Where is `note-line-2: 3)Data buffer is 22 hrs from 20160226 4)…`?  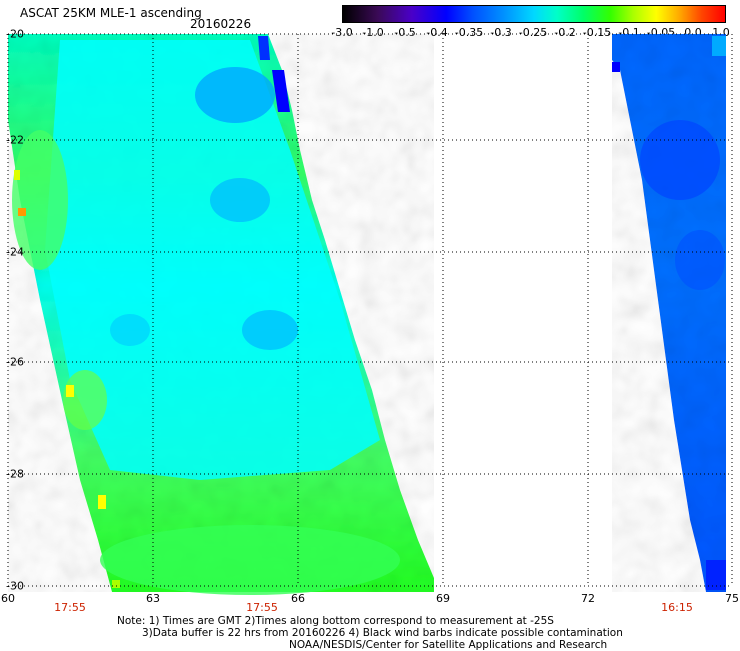 note-line-2: 3)Data buffer is 22 hrs from 20160226 4)… is located at coordinates (382, 633).